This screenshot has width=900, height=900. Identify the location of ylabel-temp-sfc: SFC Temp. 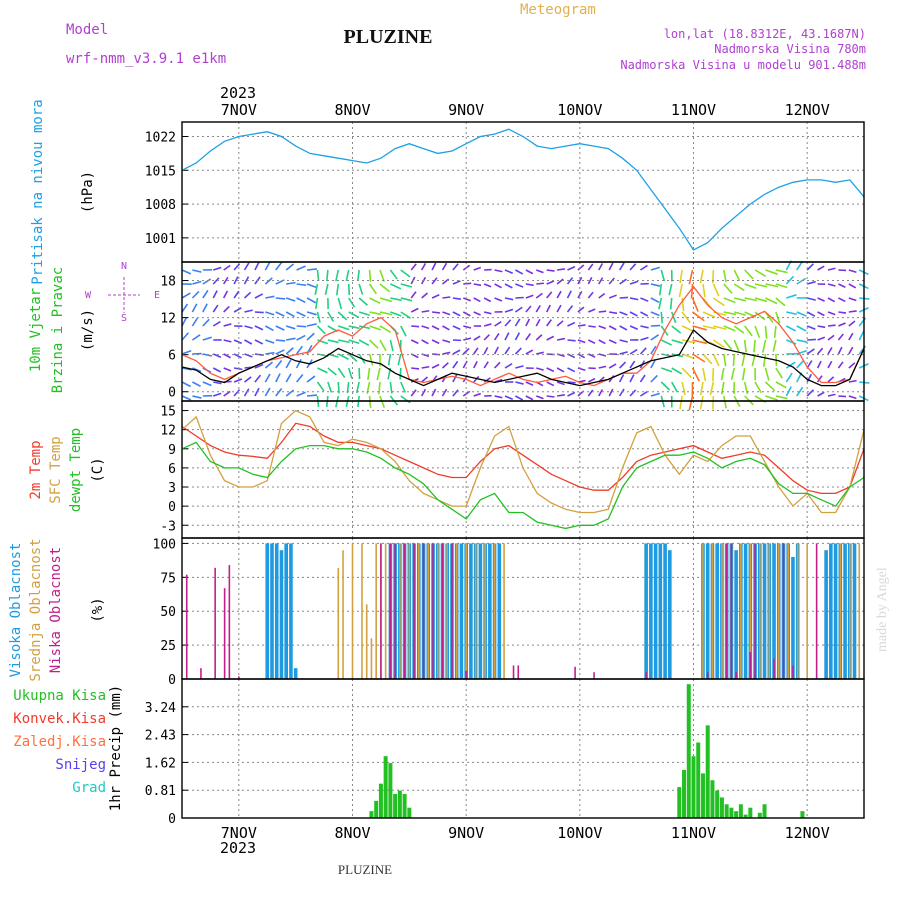
(56, 469).